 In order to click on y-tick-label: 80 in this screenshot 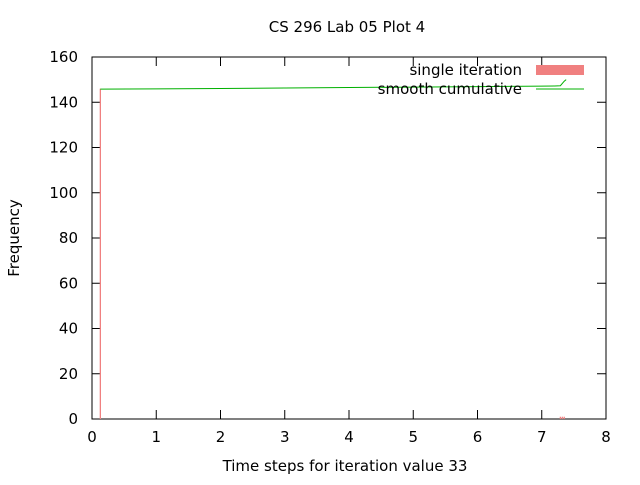, I will do `click(68, 238)`.